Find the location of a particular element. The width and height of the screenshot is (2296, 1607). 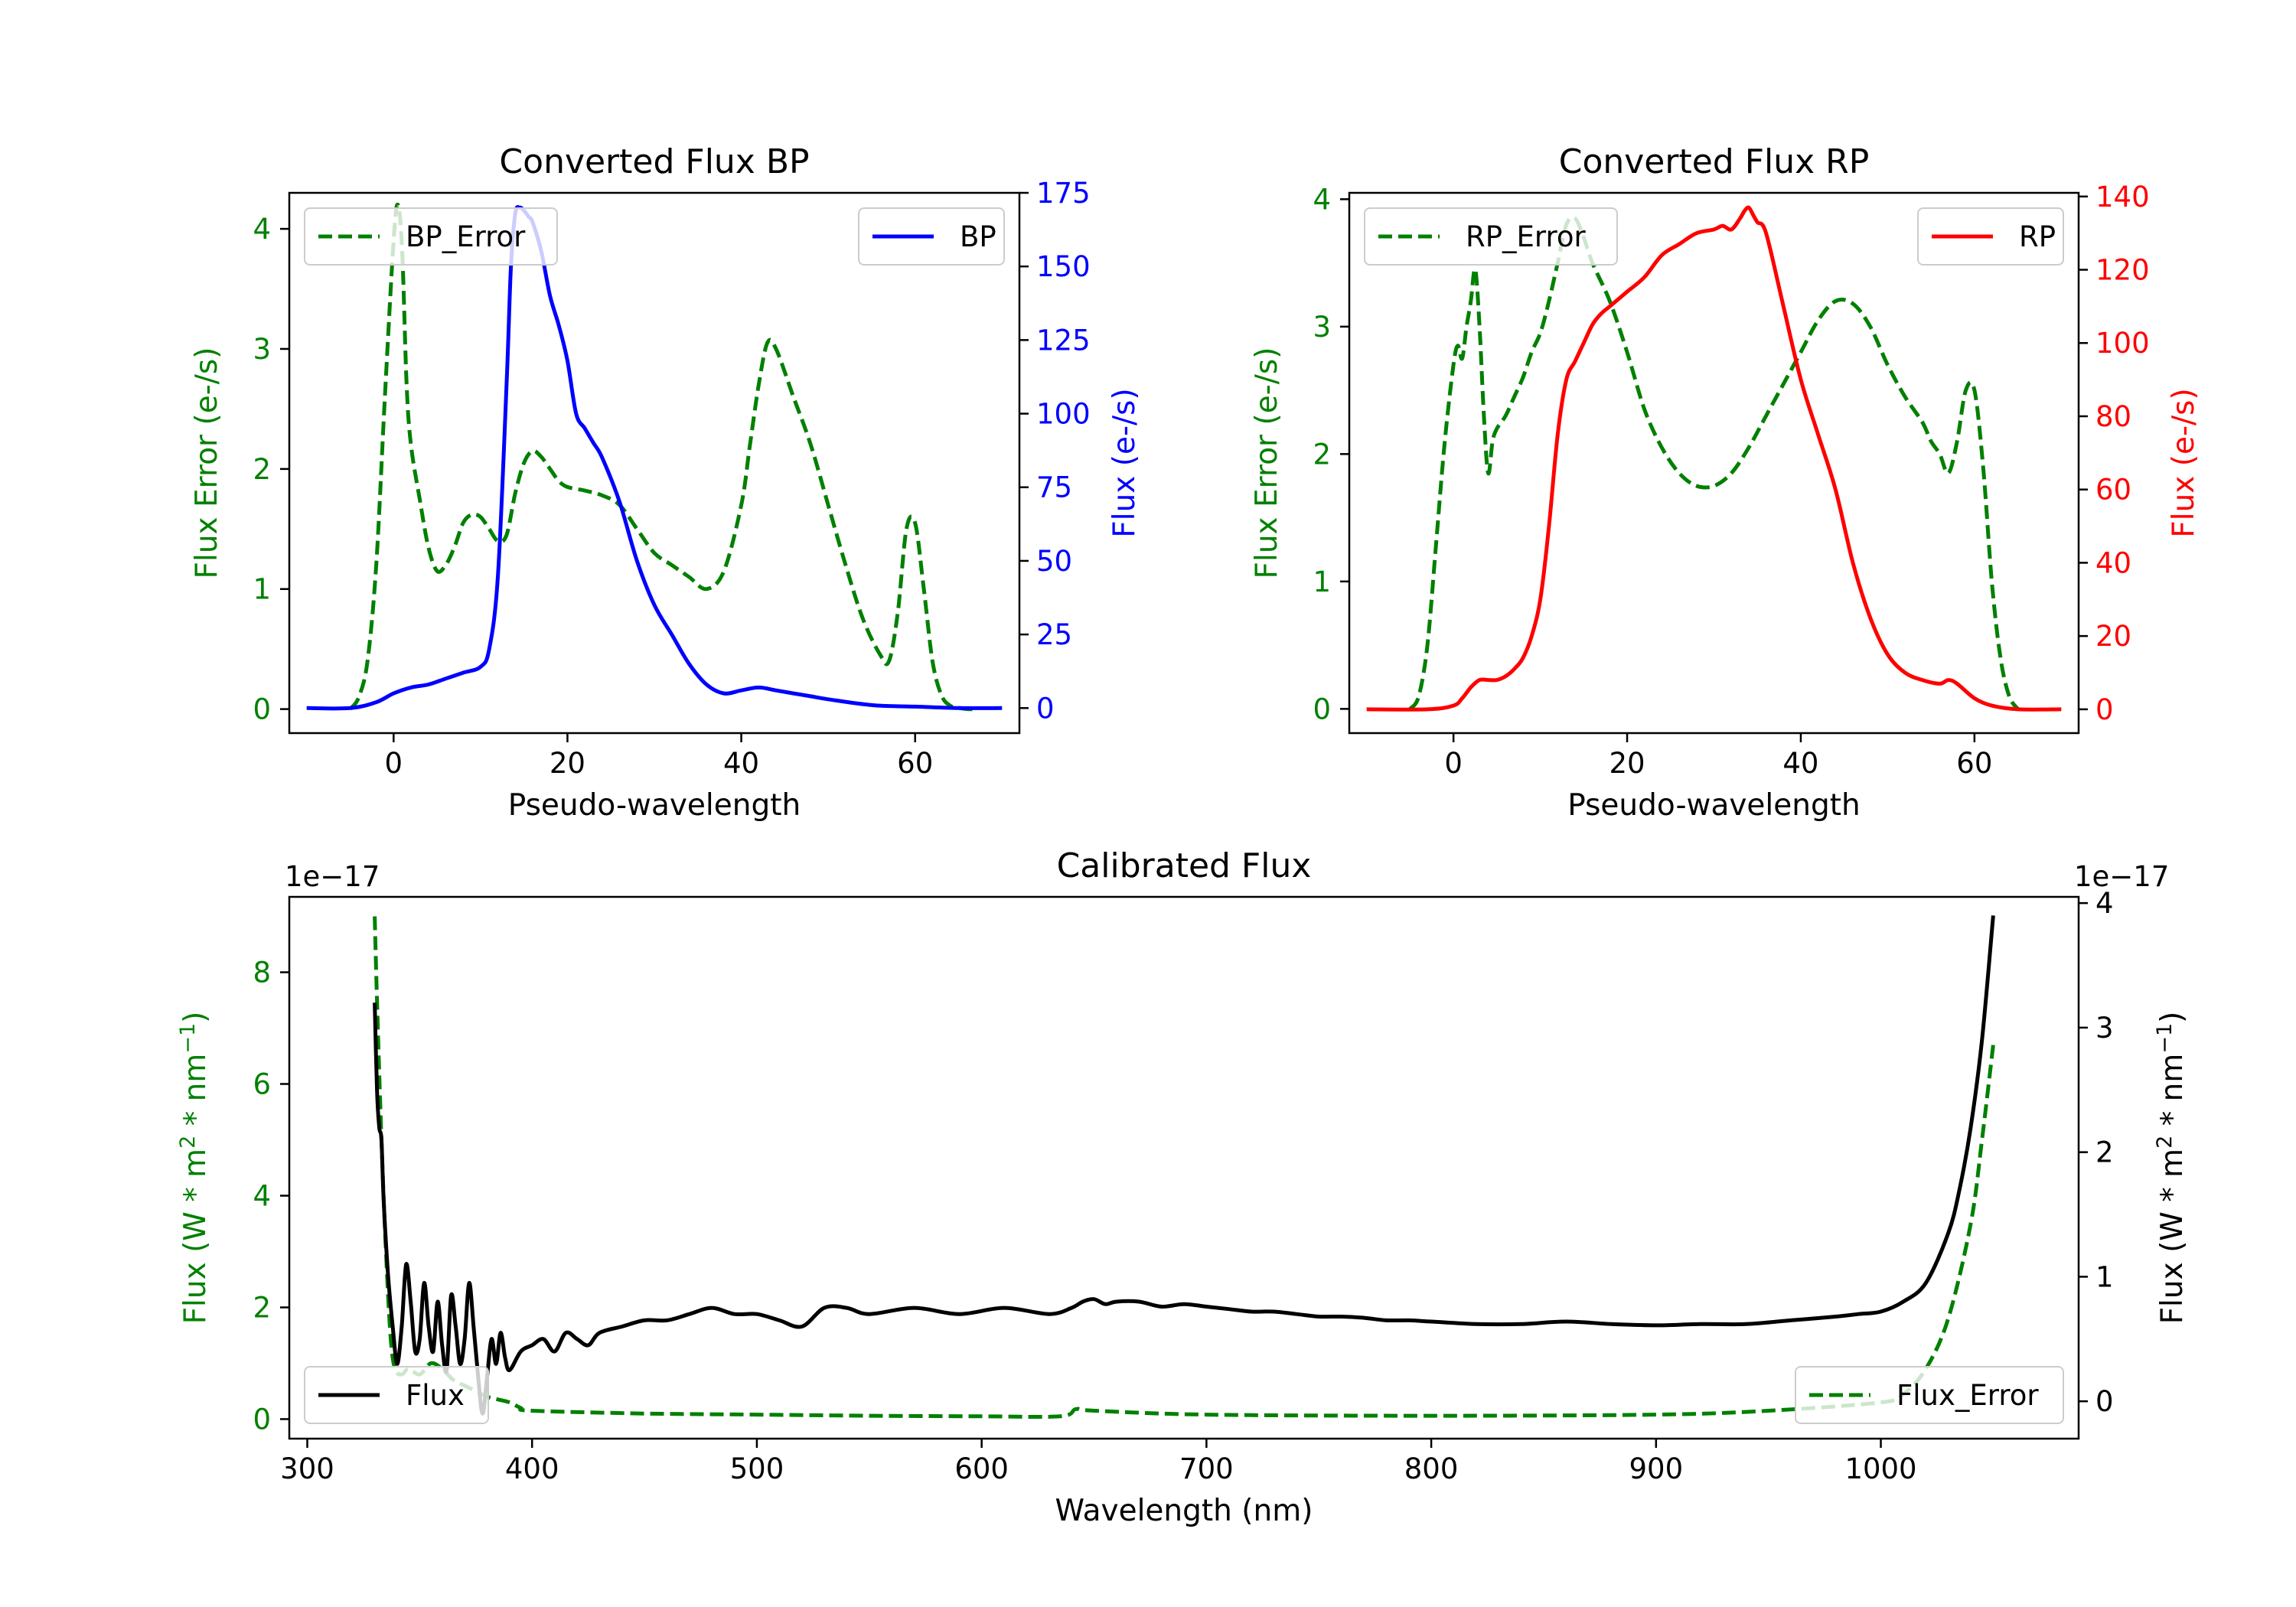

legend-rp: RP is located at coordinates (1990, 237).